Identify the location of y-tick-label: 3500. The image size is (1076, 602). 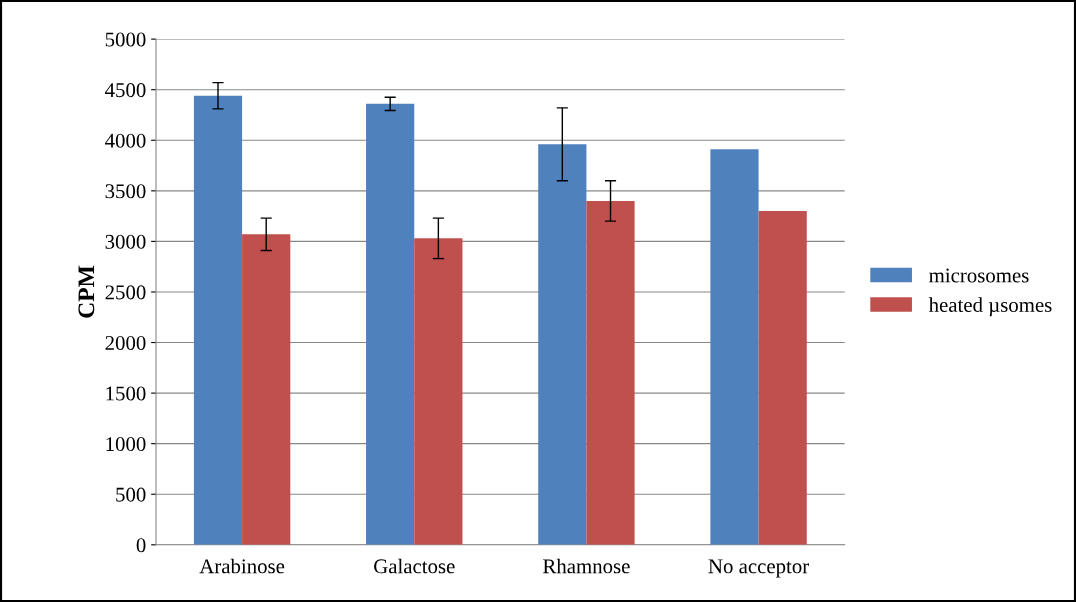
(125, 191).